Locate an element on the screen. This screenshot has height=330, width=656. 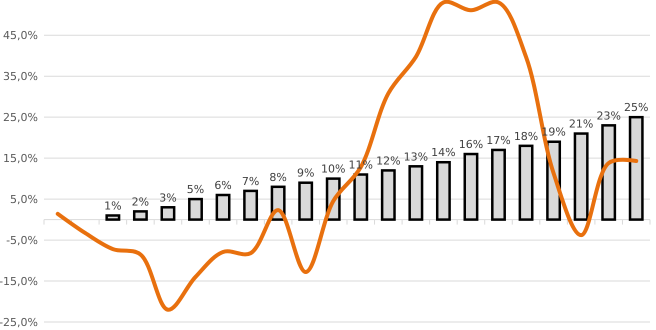
data-label: 6% is located at coordinates (223, 185).